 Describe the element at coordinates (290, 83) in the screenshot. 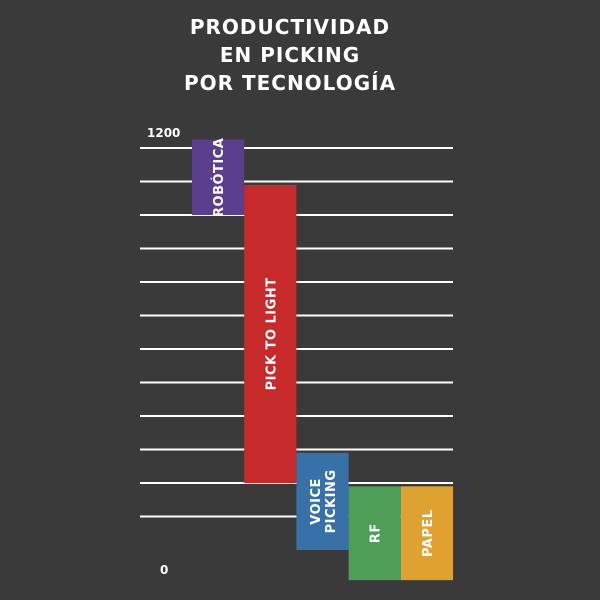

I see `chart-title-line: POR TECNOLOGÍA` at that location.